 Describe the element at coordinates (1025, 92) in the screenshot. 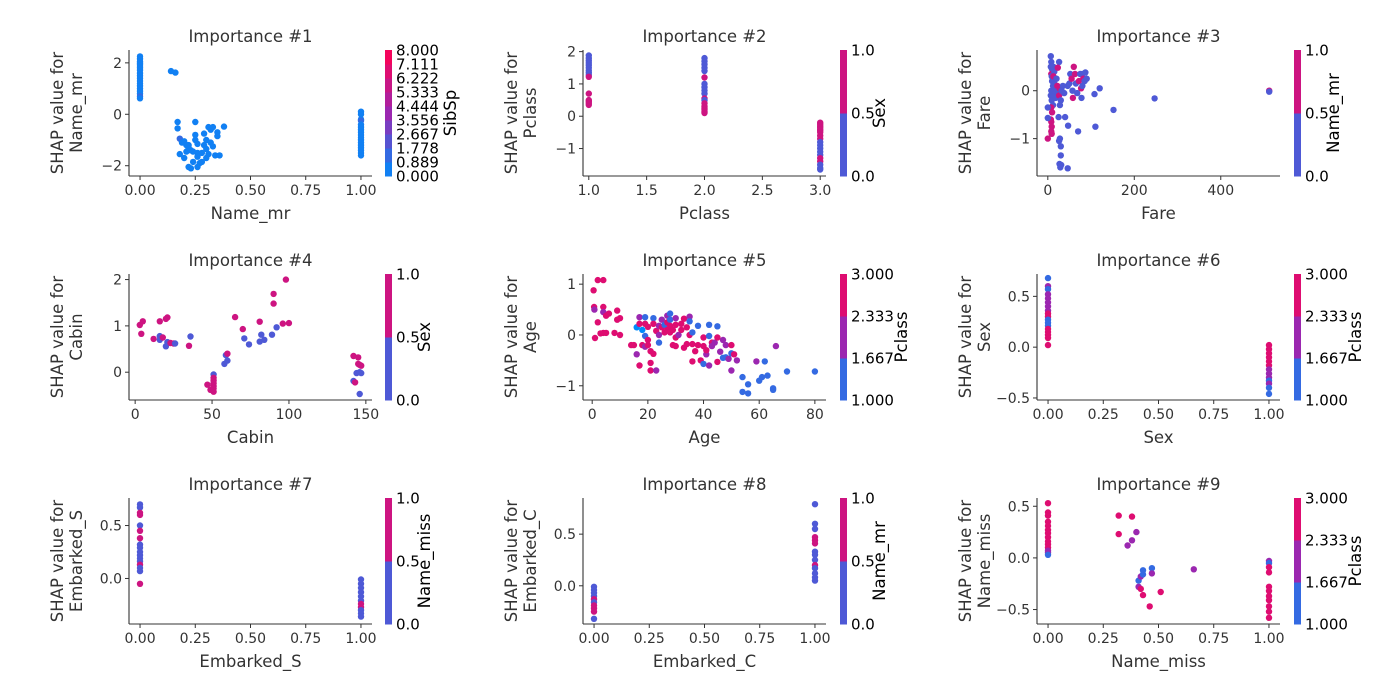

I see `y-tick-label: 0` at that location.